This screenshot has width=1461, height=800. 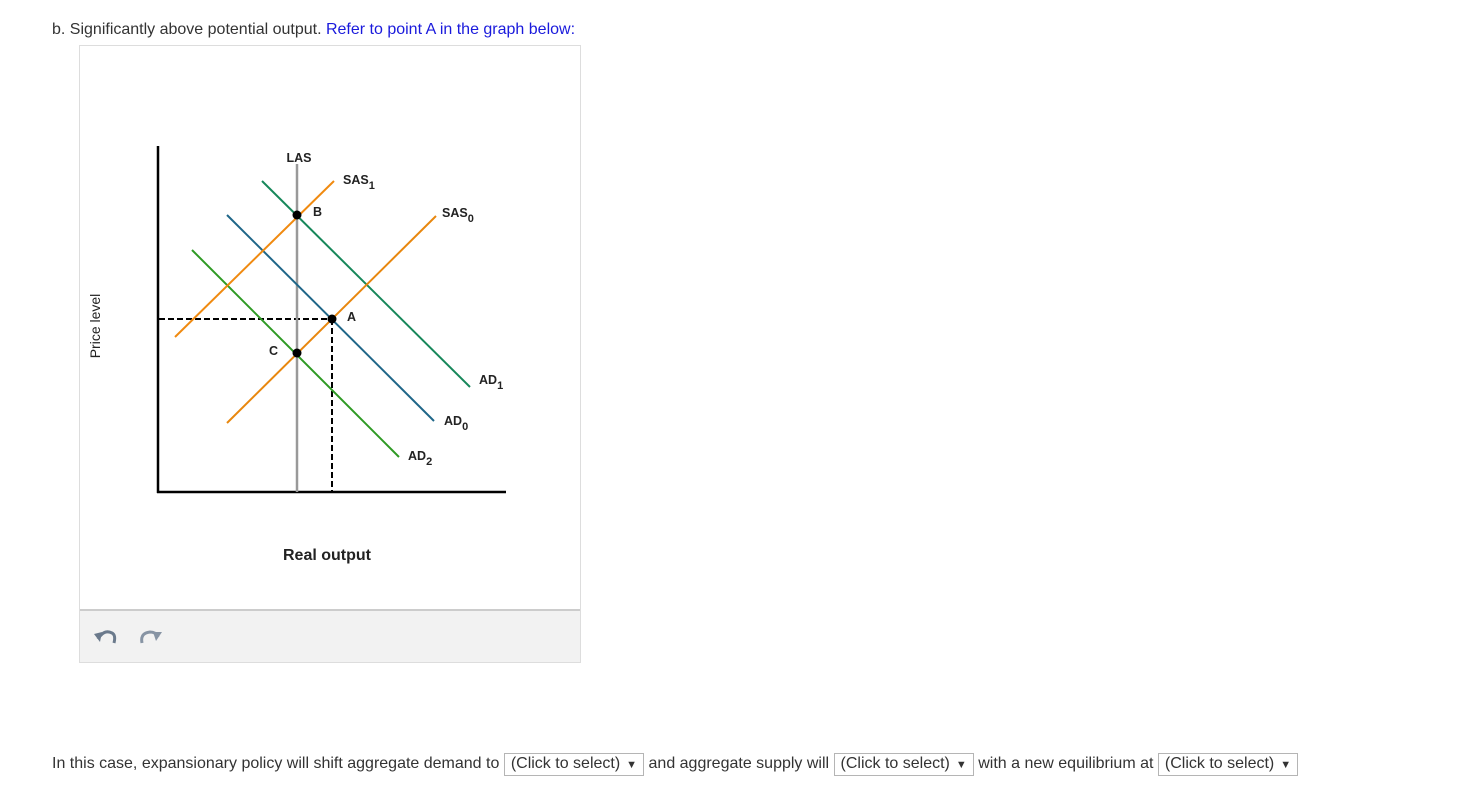 What do you see at coordinates (128, 637) in the screenshot?
I see `toolbar-icons` at bounding box center [128, 637].